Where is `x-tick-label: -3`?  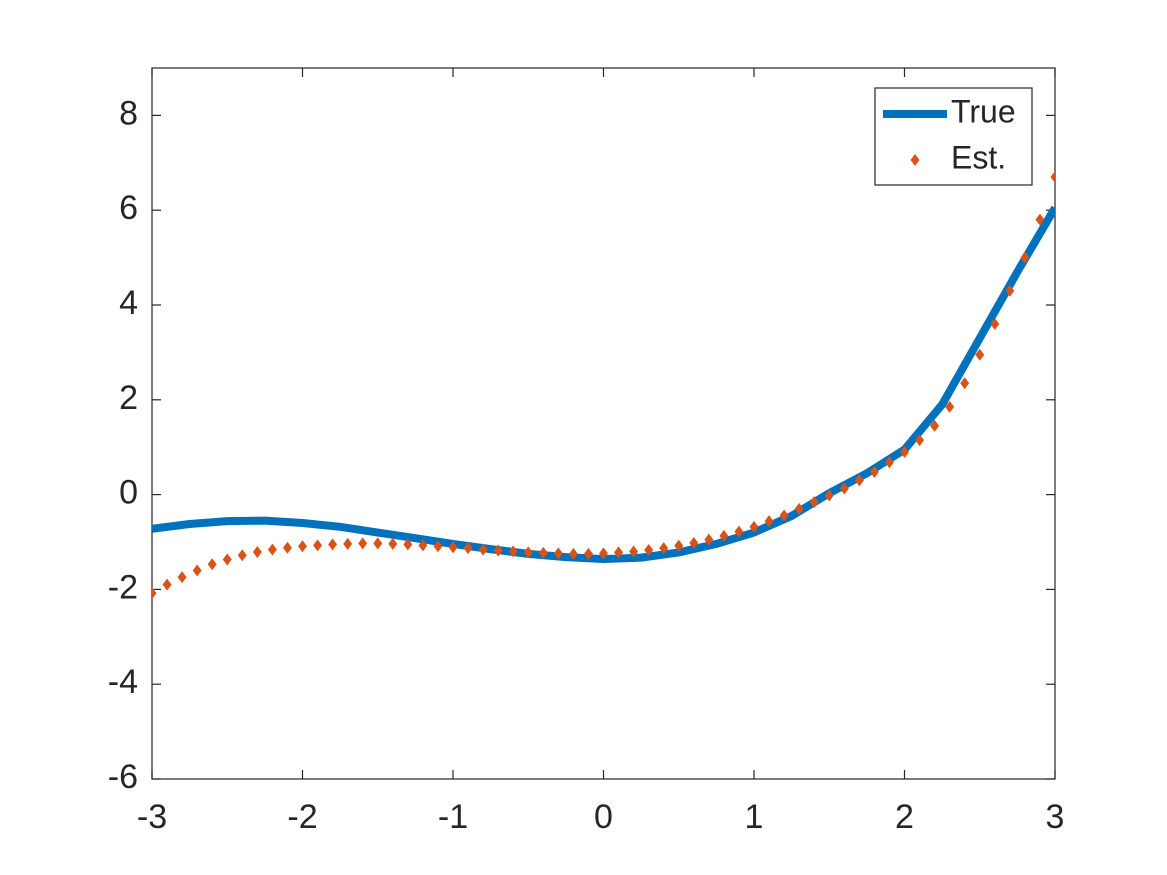 x-tick-label: -3 is located at coordinates (152, 817).